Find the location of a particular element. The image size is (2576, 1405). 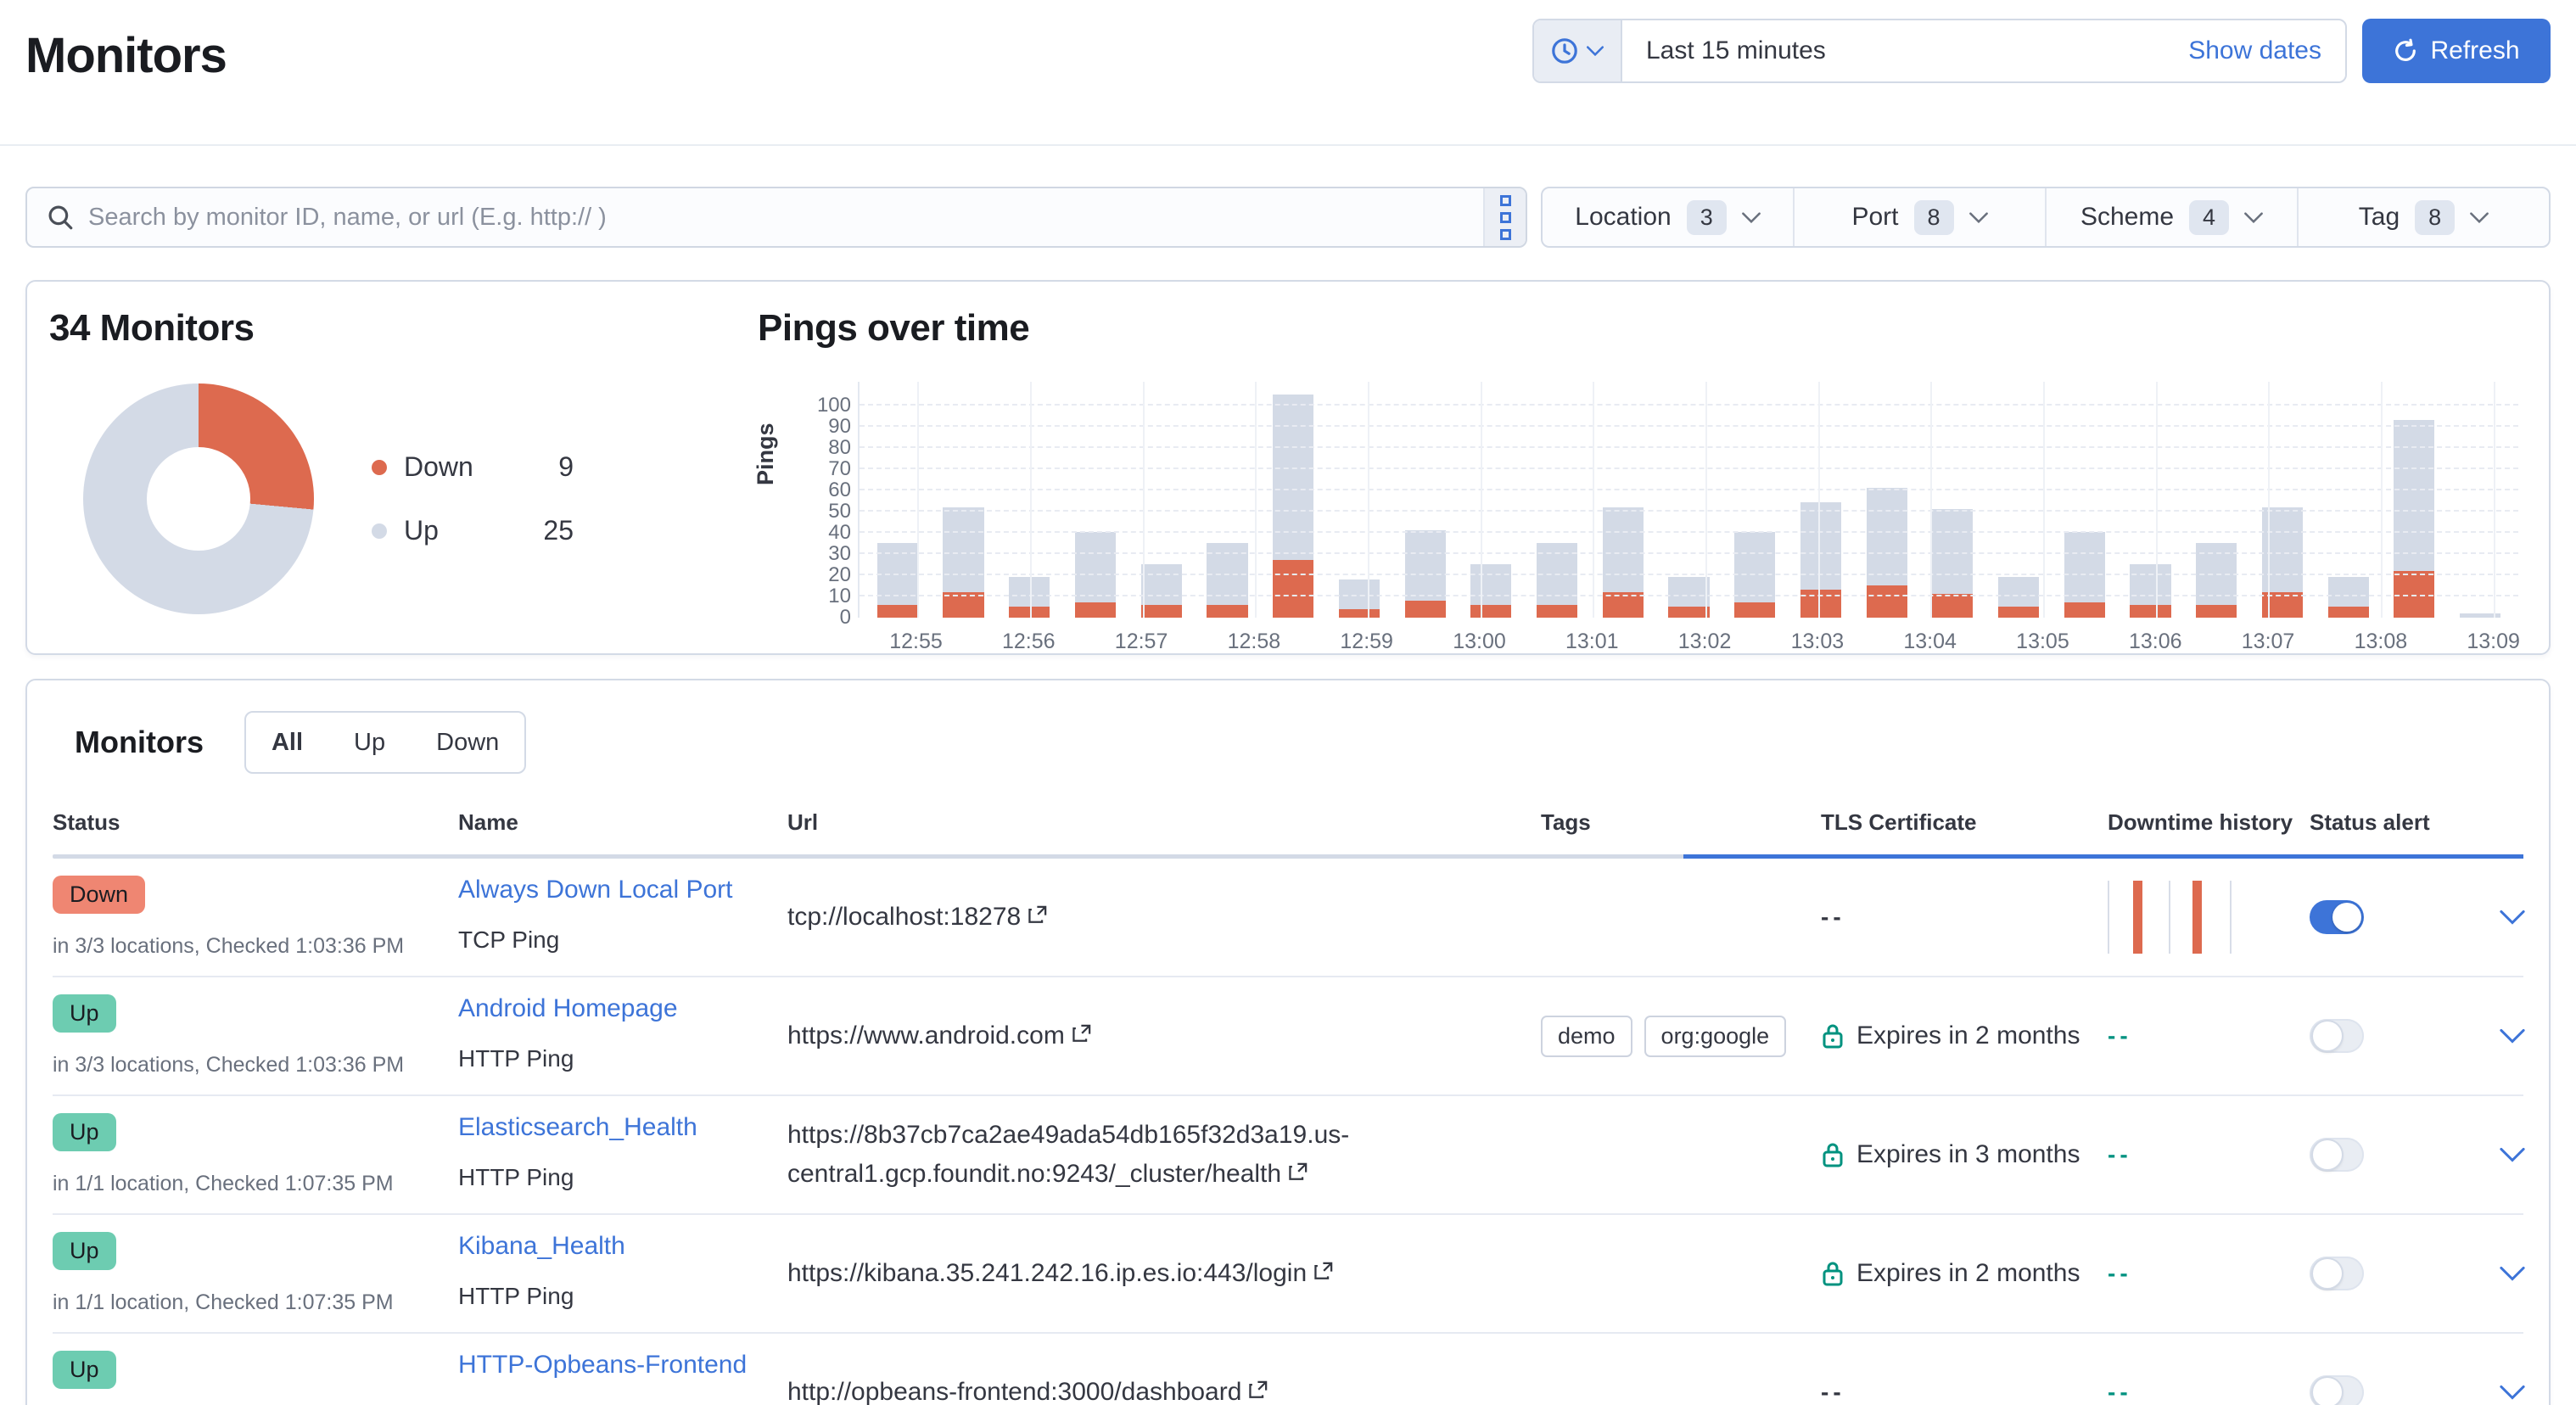

query-menu-icon is located at coordinates (1504, 217).